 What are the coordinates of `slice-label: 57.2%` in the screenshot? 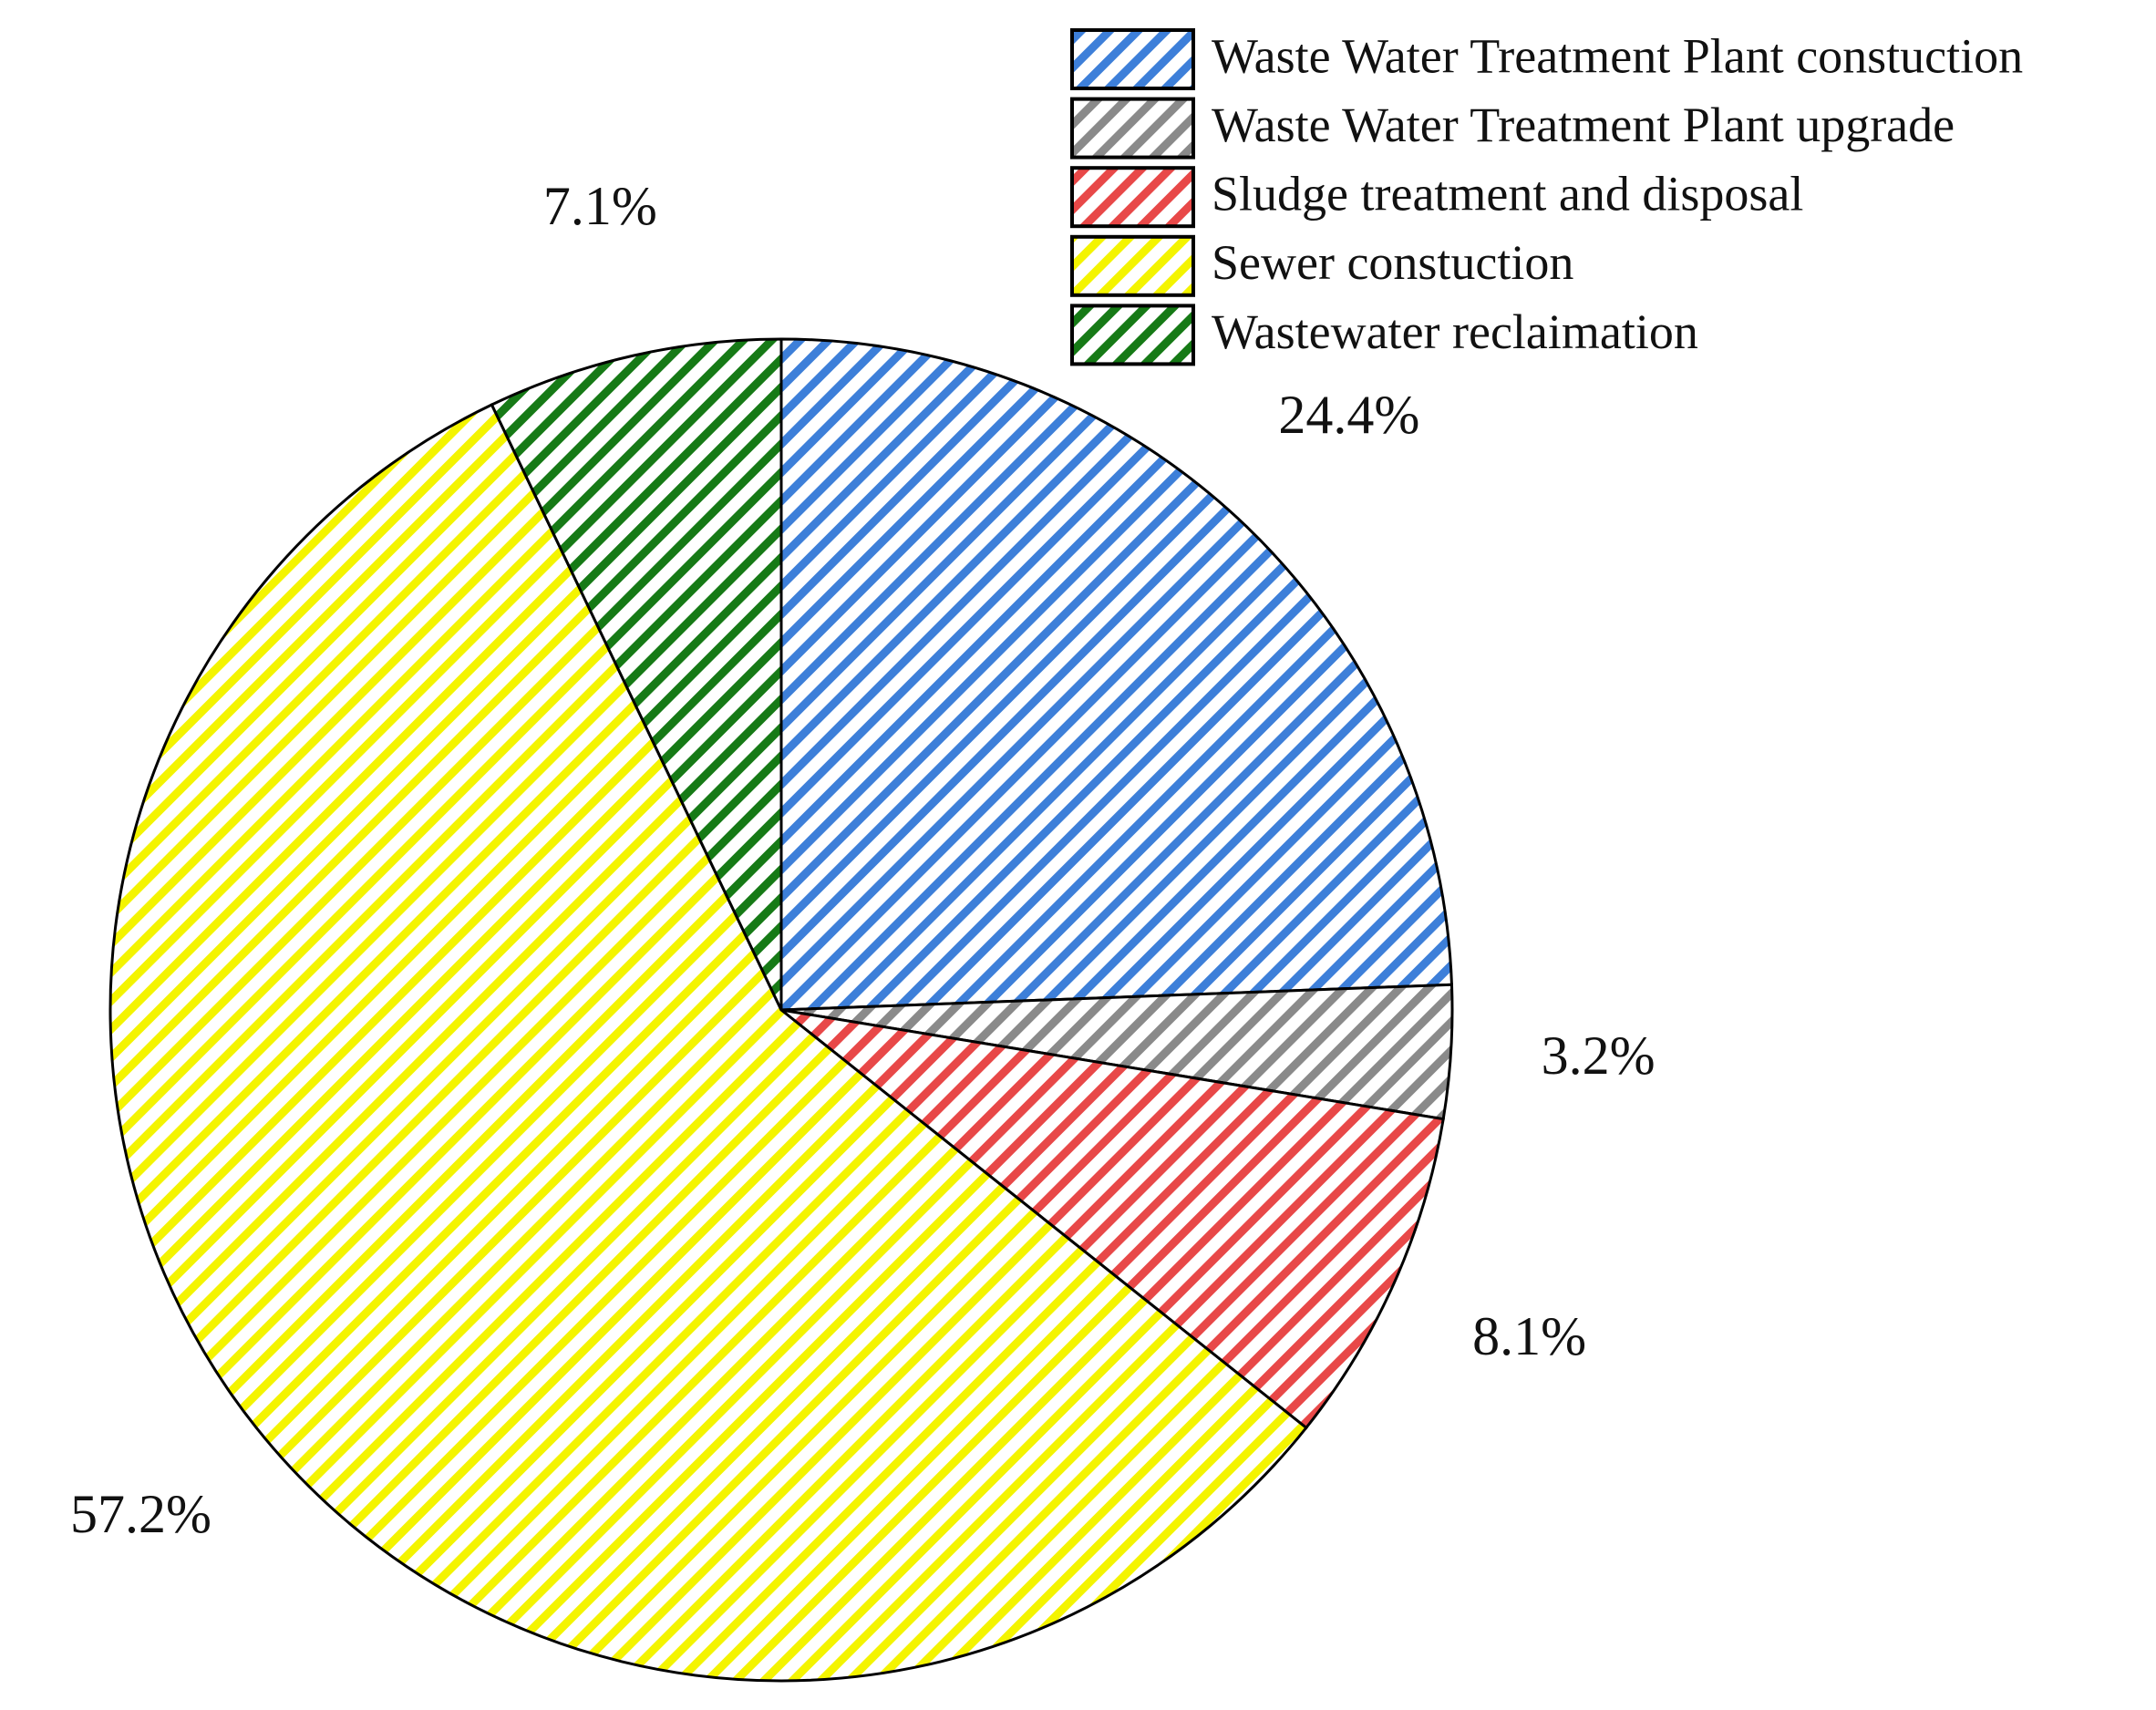 It's located at (140, 1514).